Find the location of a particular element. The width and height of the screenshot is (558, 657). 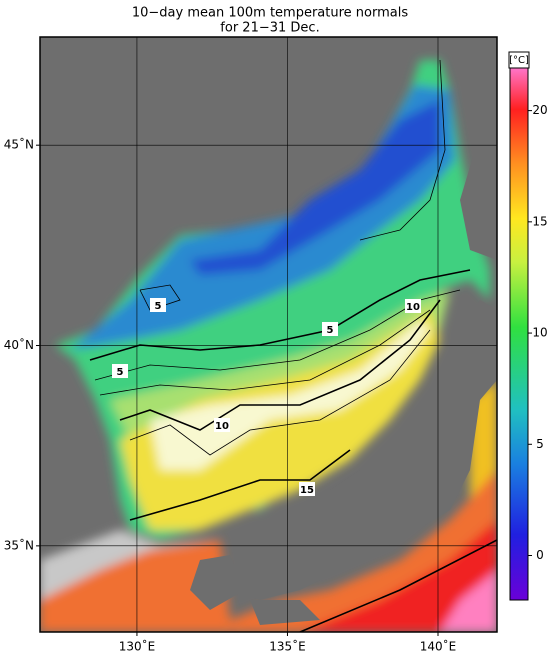

contour-label: 15 is located at coordinates (307, 490).